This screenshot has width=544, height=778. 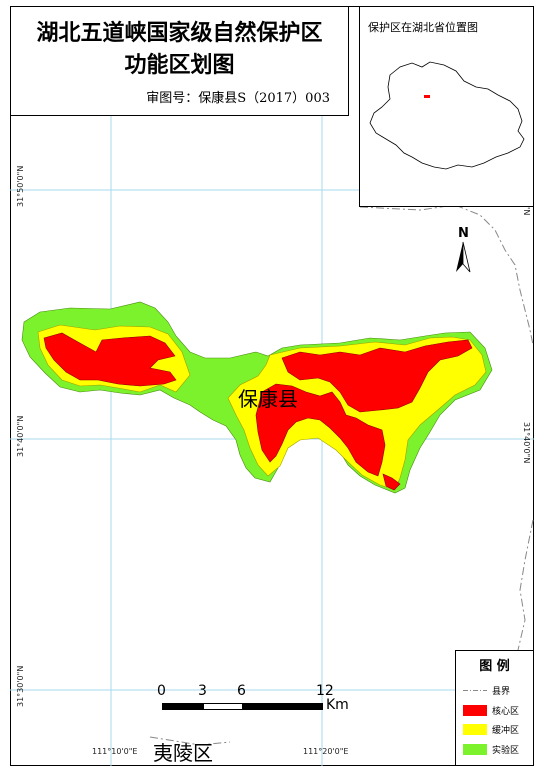 I want to click on legend: 图 例 县界 核心区 缓冲区 实验区, so click(x=494, y=708).